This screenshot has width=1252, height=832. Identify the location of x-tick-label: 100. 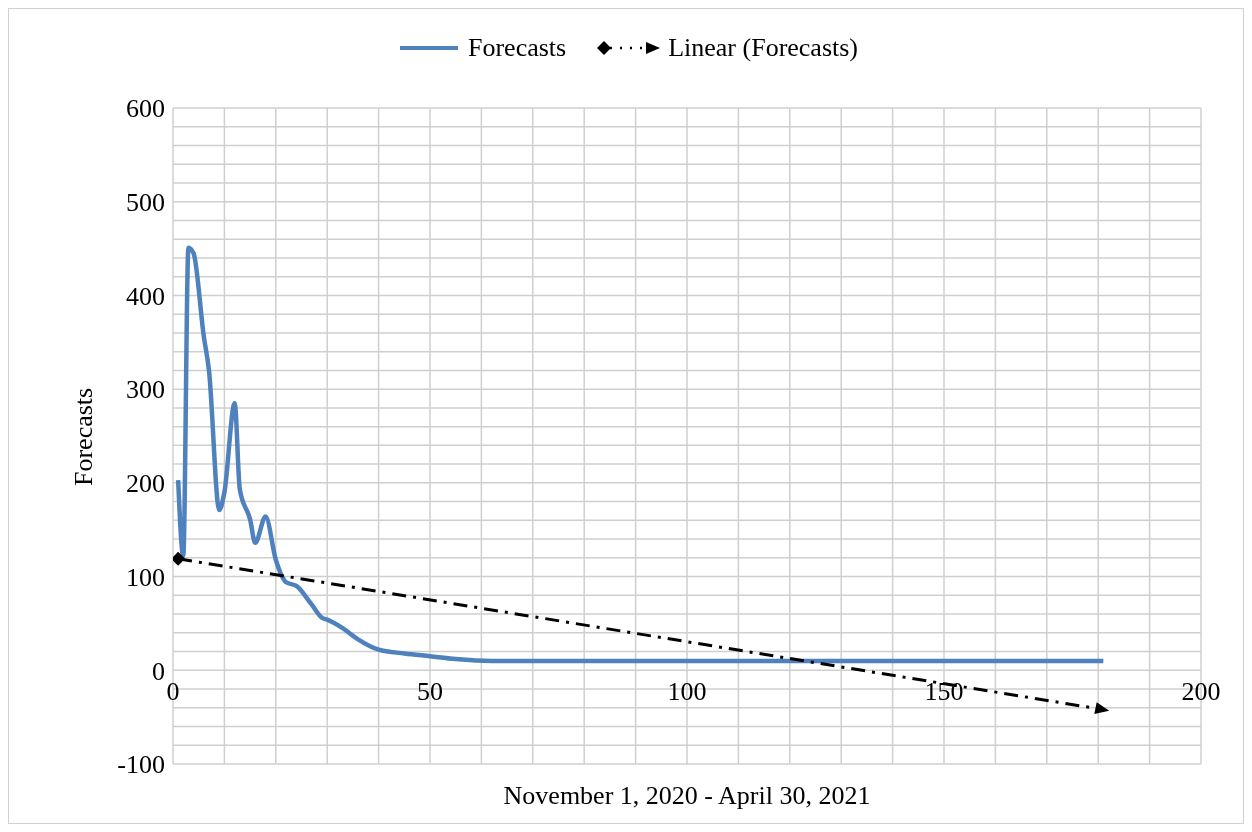
(687, 691).